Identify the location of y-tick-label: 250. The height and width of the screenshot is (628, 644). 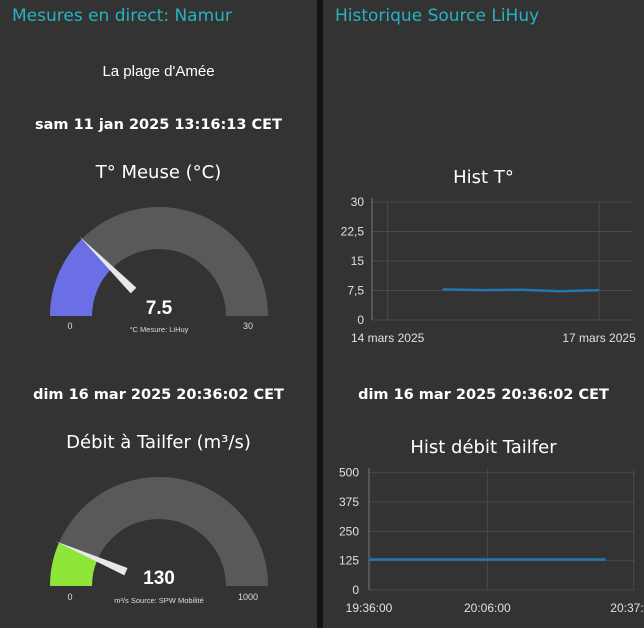
(349, 531).